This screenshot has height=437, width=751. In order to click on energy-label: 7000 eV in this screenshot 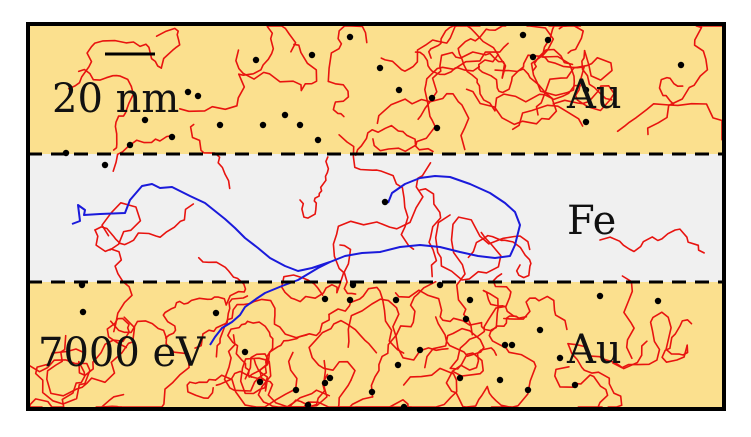, I will do `click(122, 353)`.